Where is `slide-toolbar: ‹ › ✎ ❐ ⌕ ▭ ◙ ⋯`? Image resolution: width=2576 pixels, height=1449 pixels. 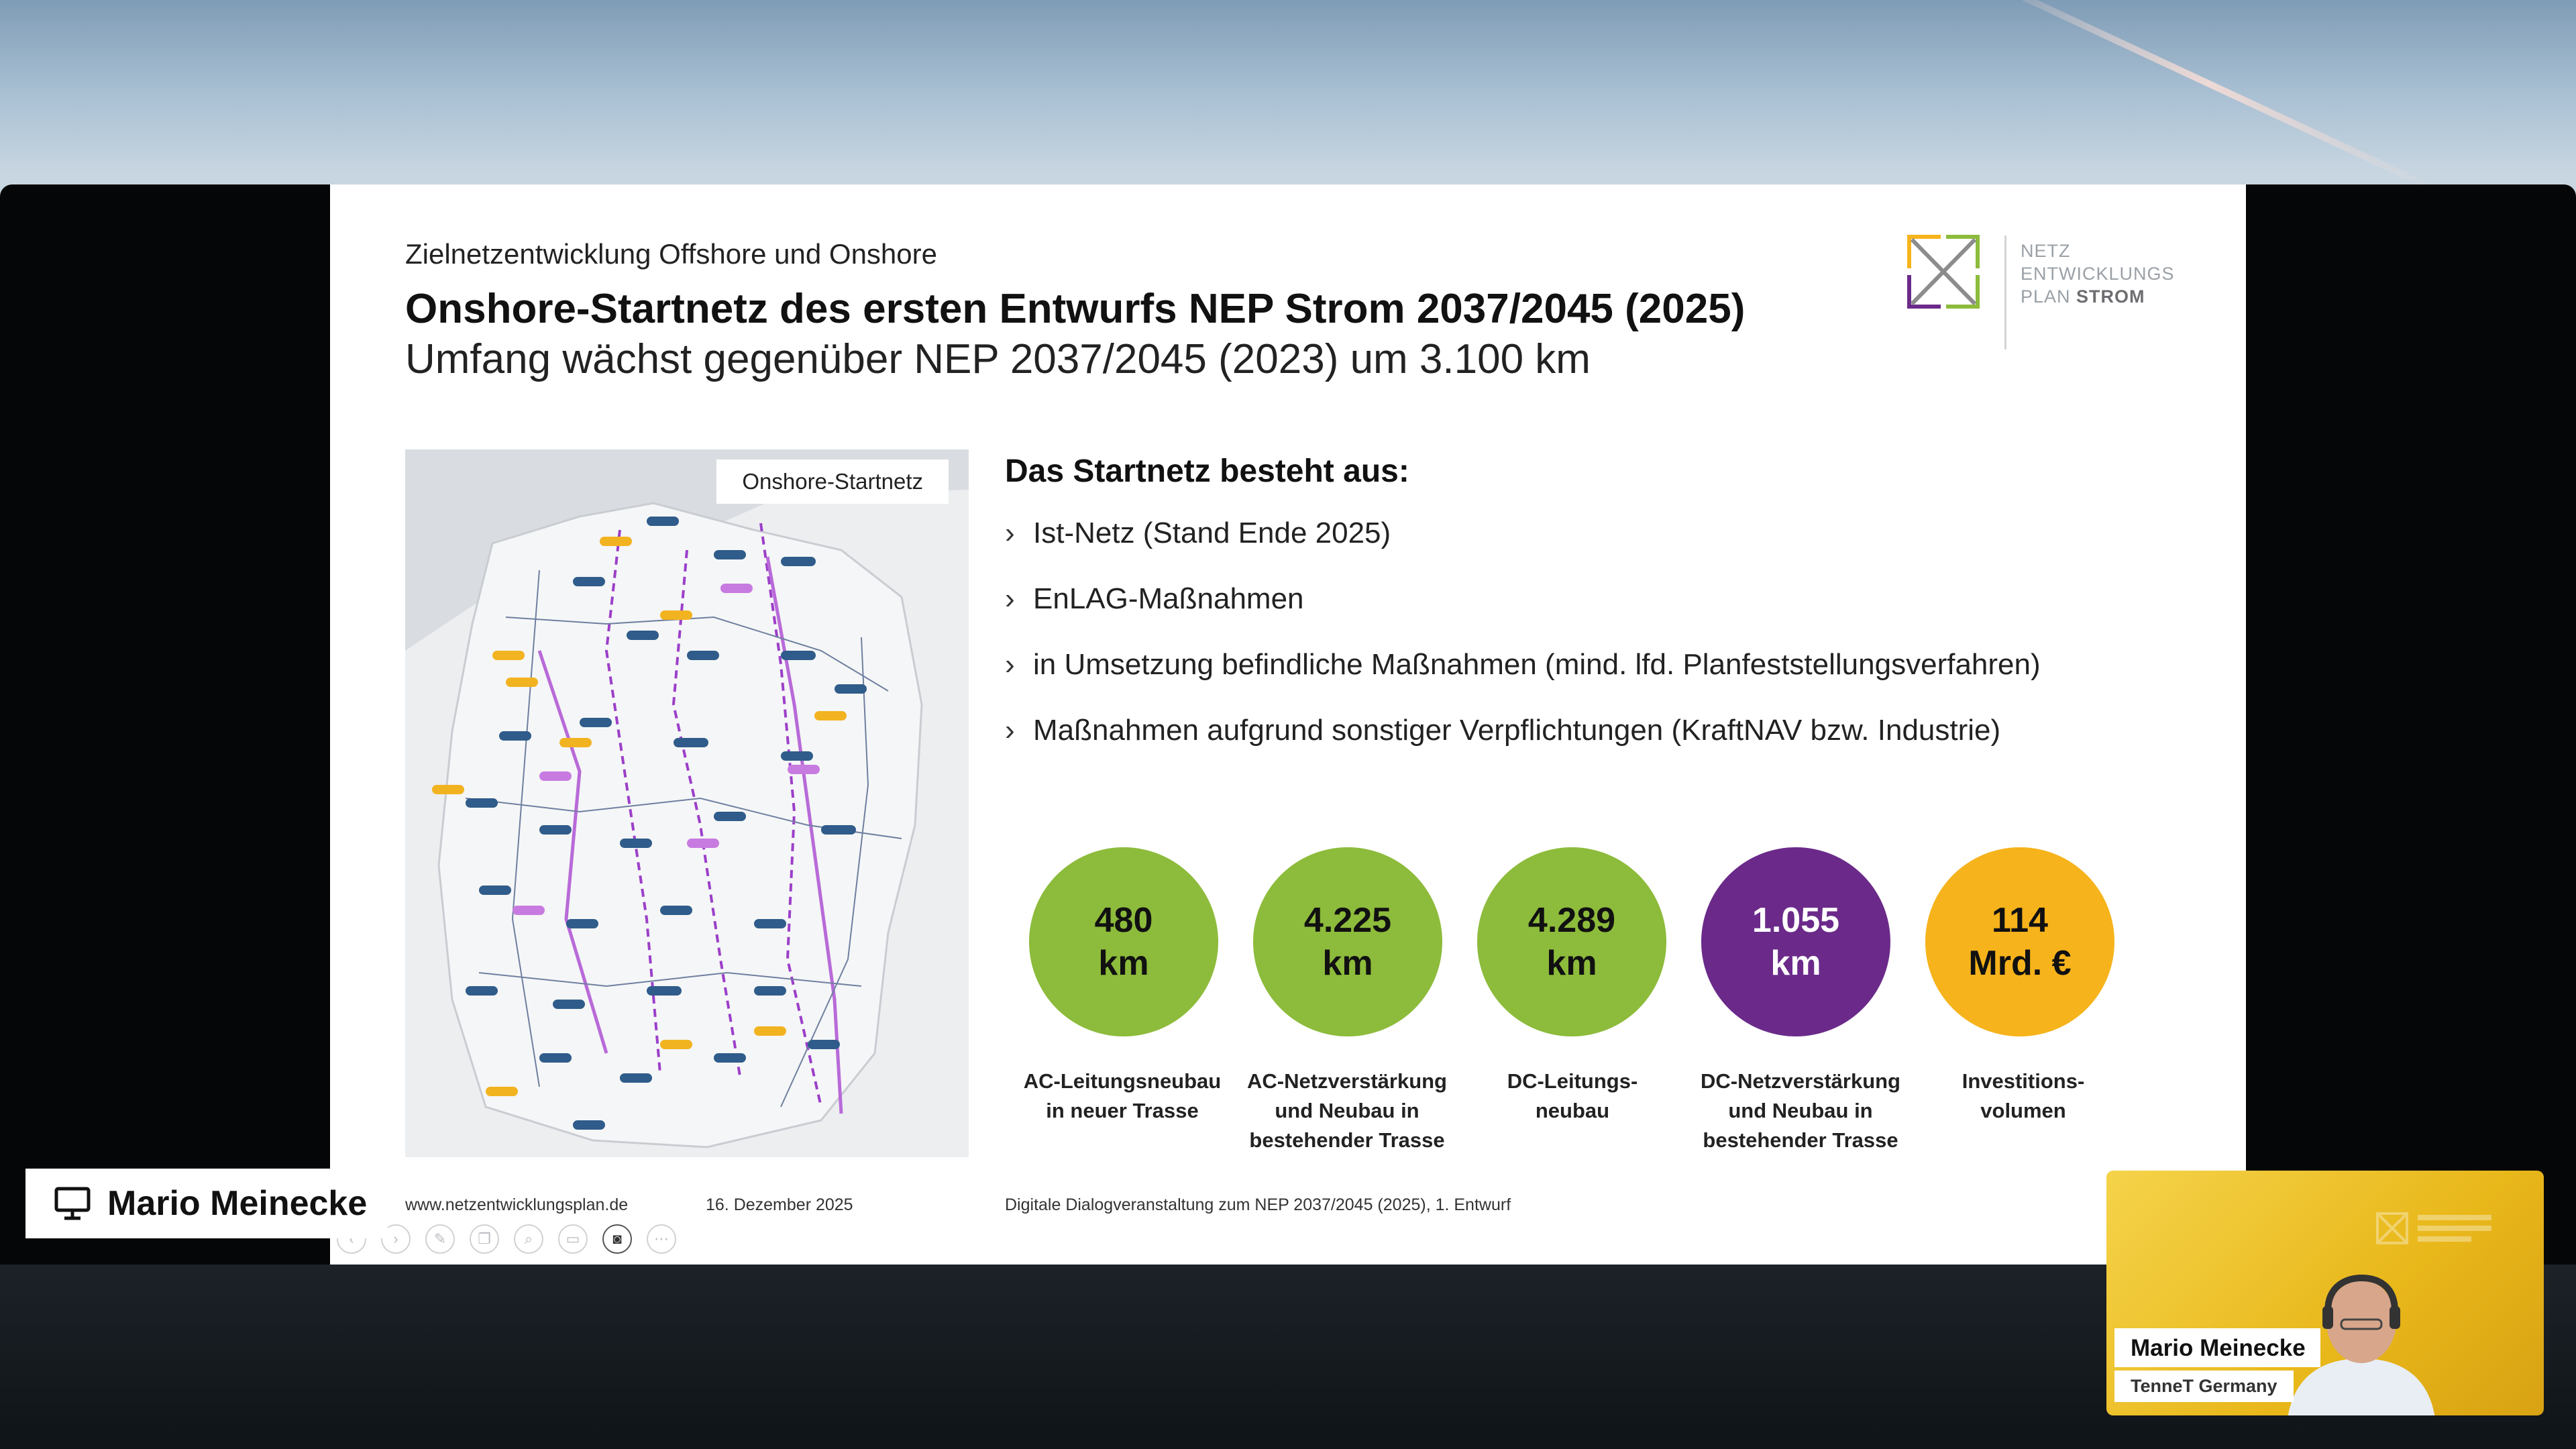
slide-toolbar: ‹ › ✎ ❐ ⌕ ▭ ◙ ⋯ is located at coordinates (506, 1239).